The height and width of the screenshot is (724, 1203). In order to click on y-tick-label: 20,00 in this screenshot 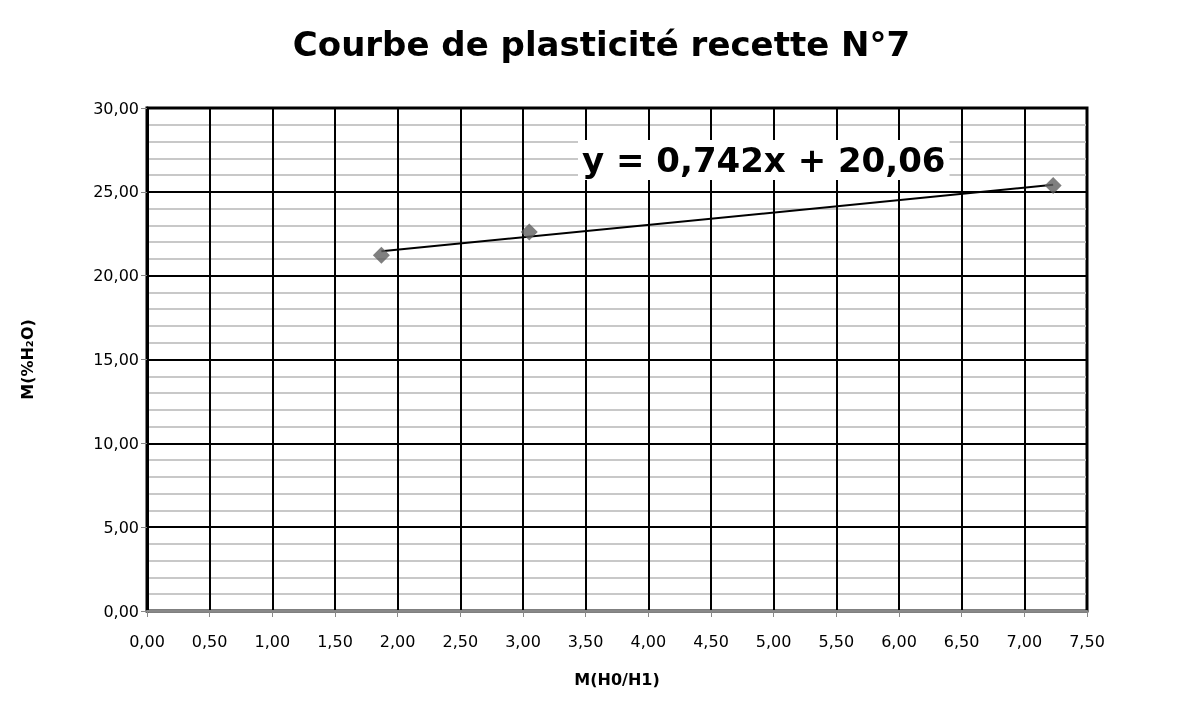, I will do `click(116, 276)`.